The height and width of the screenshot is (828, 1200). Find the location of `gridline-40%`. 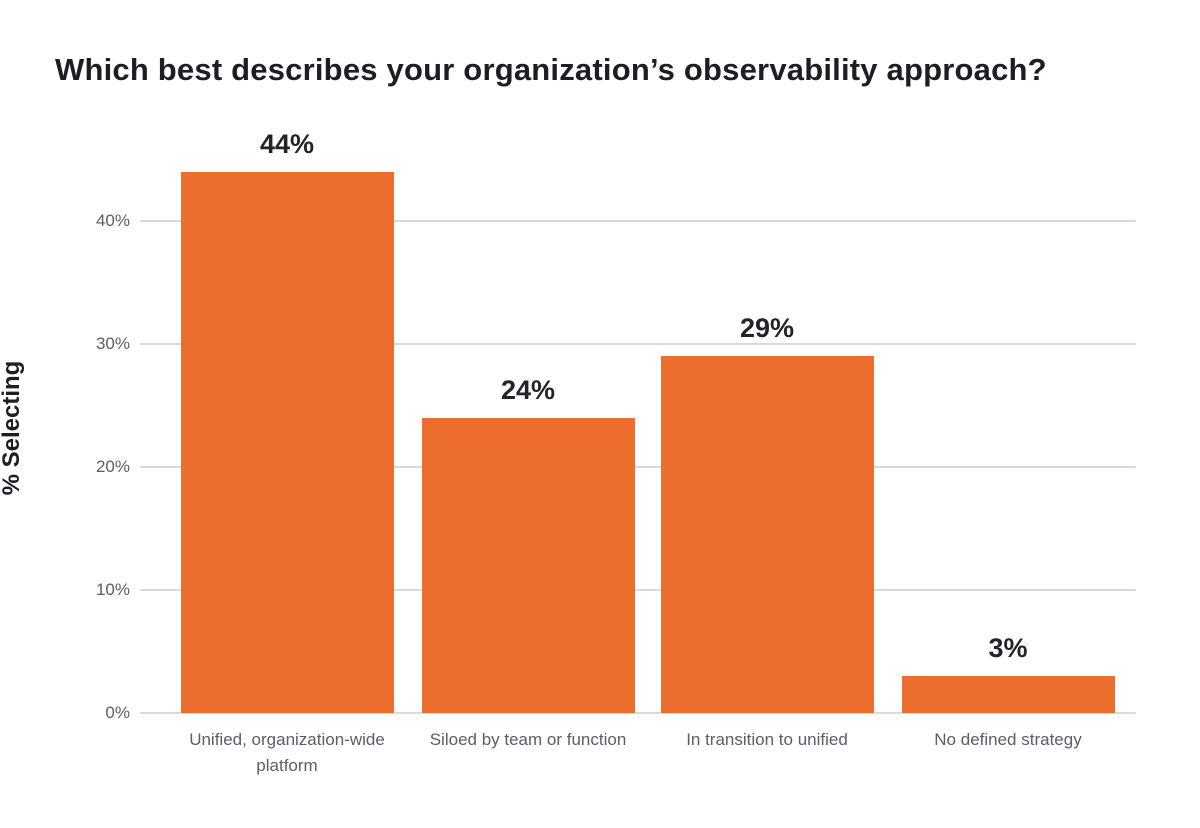

gridline-40% is located at coordinates (638, 221).